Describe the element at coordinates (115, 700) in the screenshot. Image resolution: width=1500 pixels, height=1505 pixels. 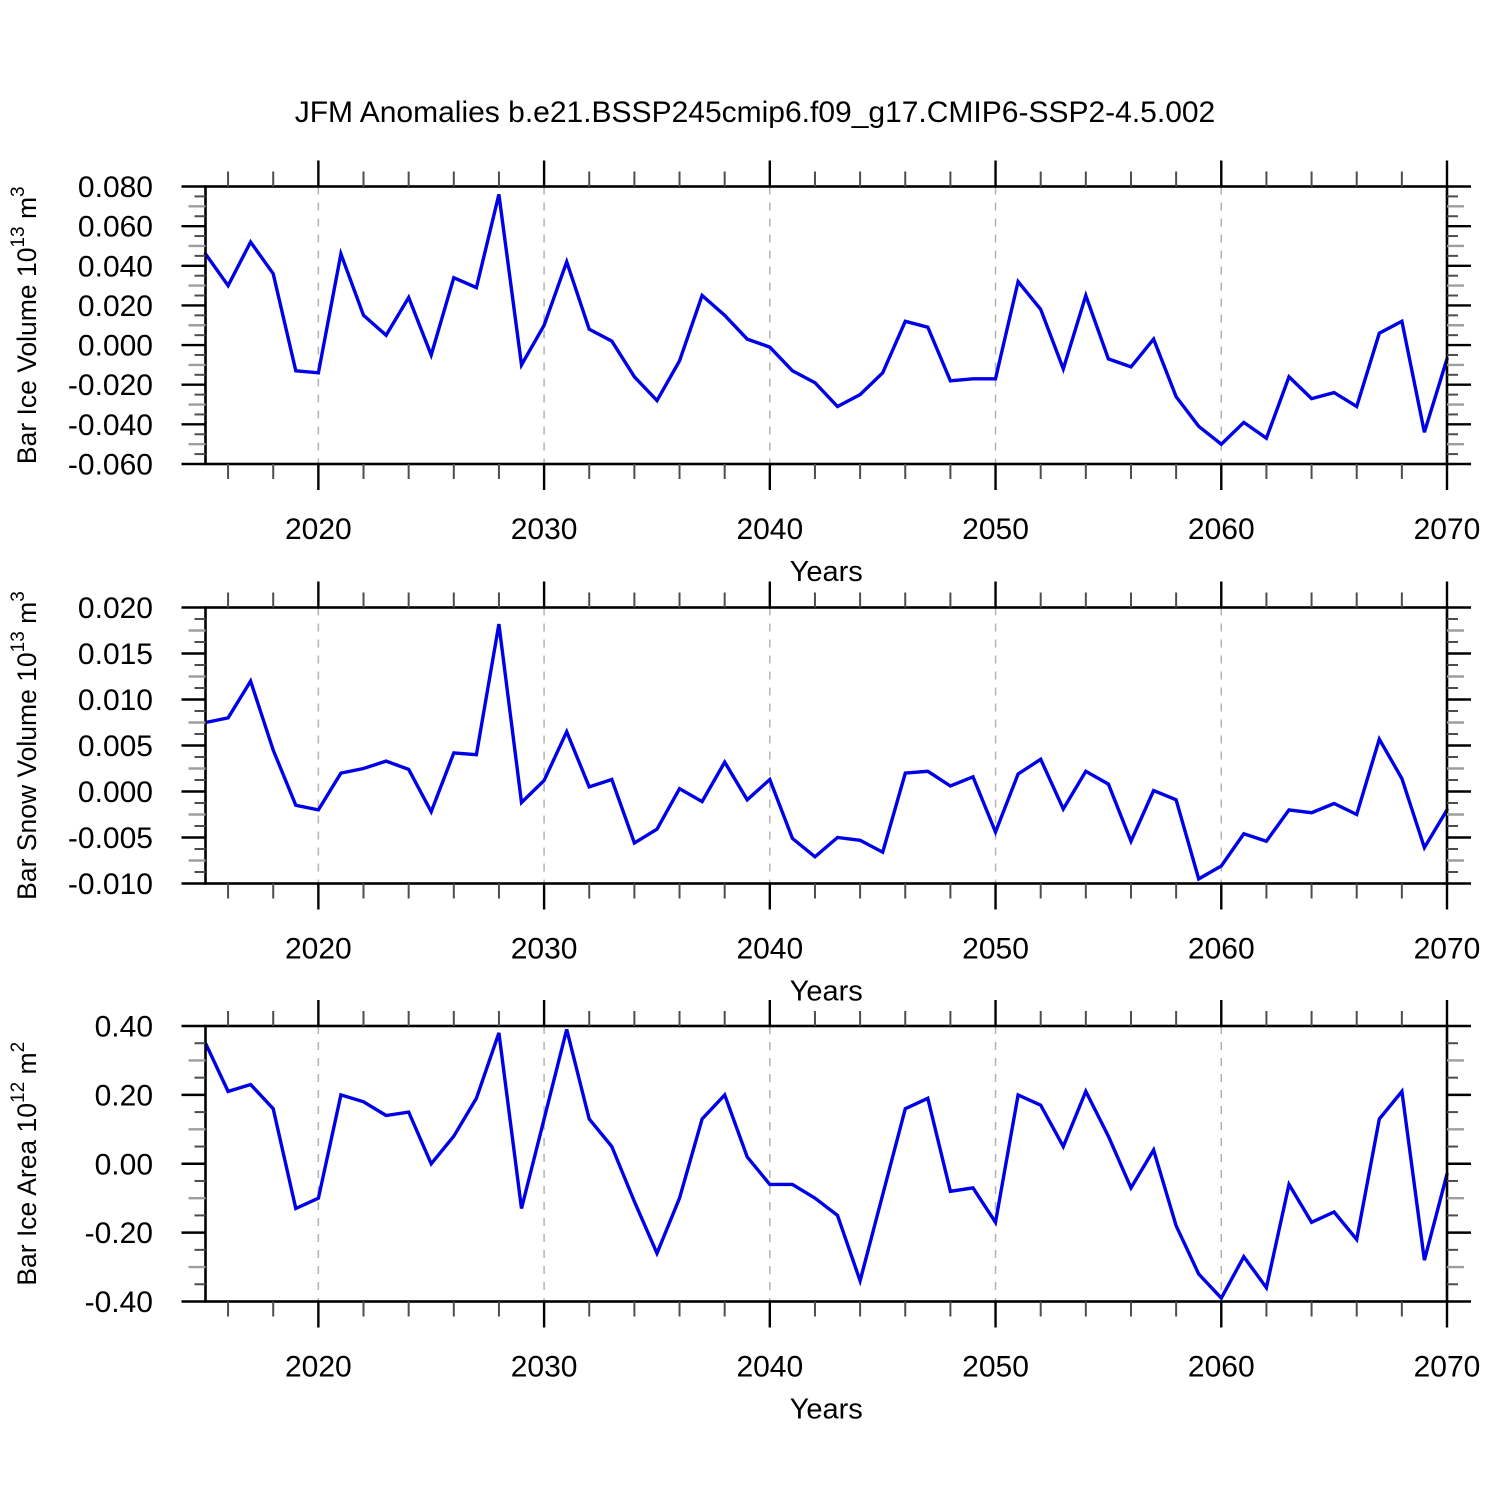
I see `y-tick-label: 0.010` at that location.